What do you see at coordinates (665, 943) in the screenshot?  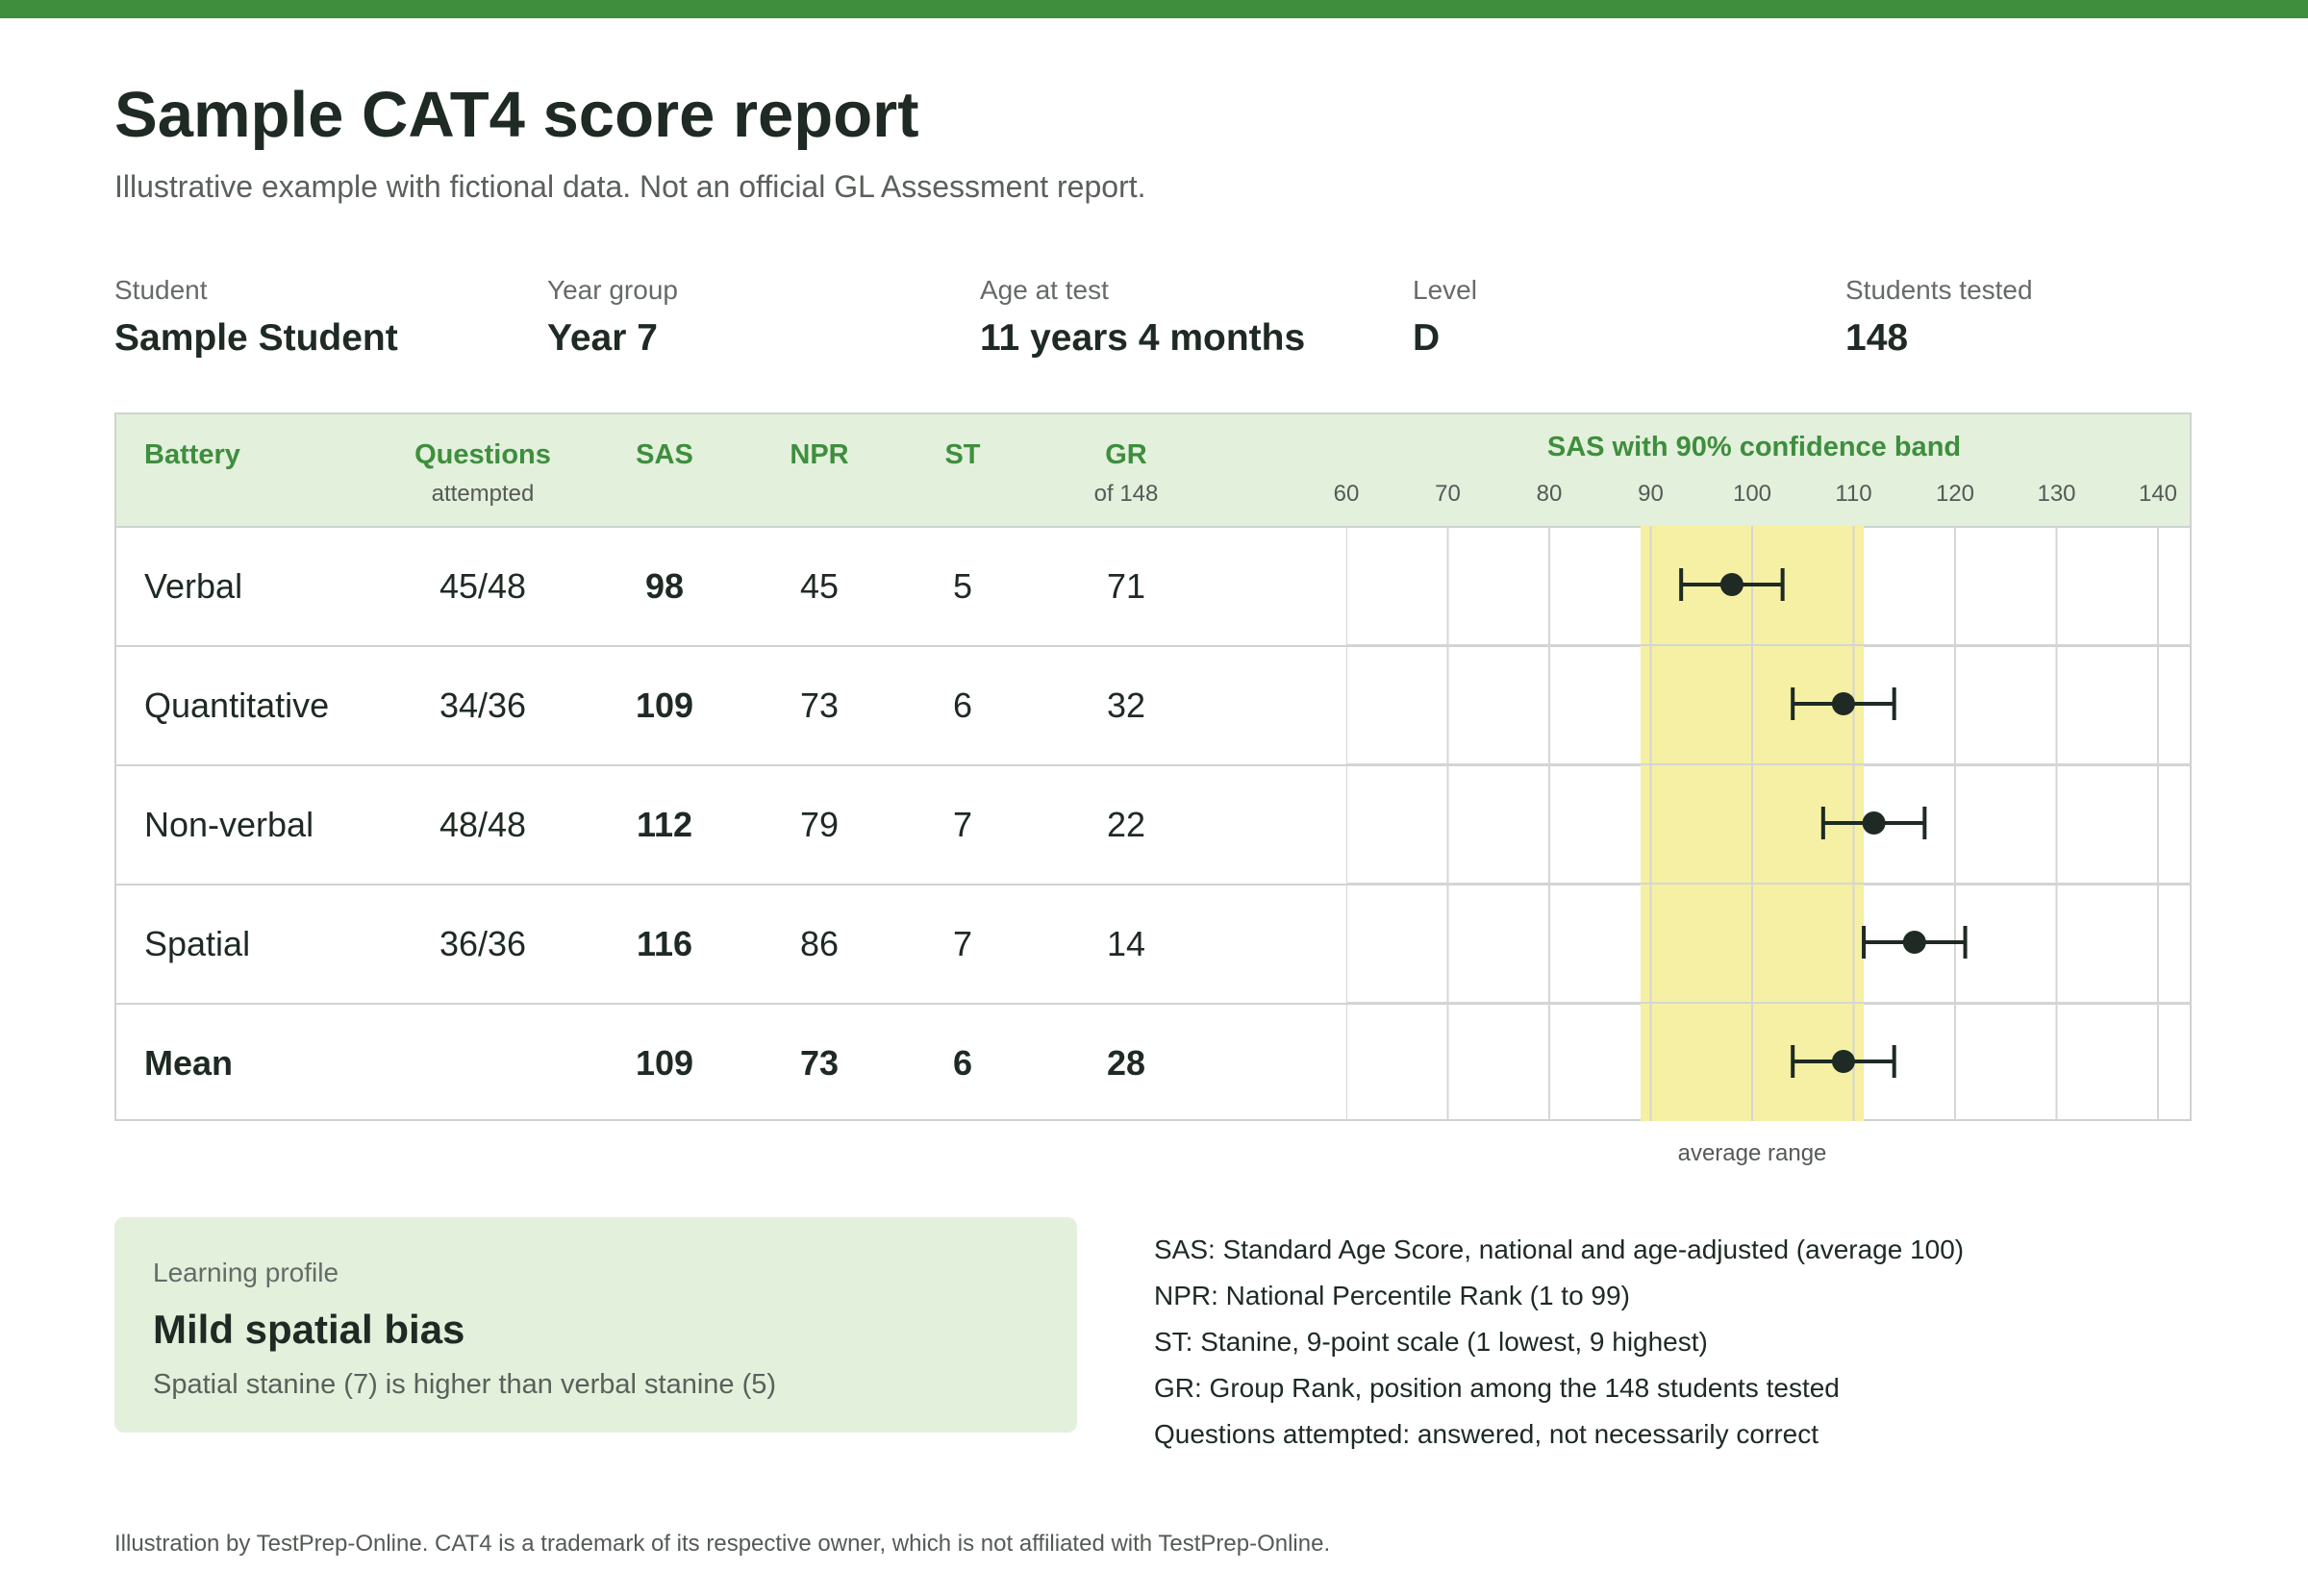 I see `cell-sas: 116` at bounding box center [665, 943].